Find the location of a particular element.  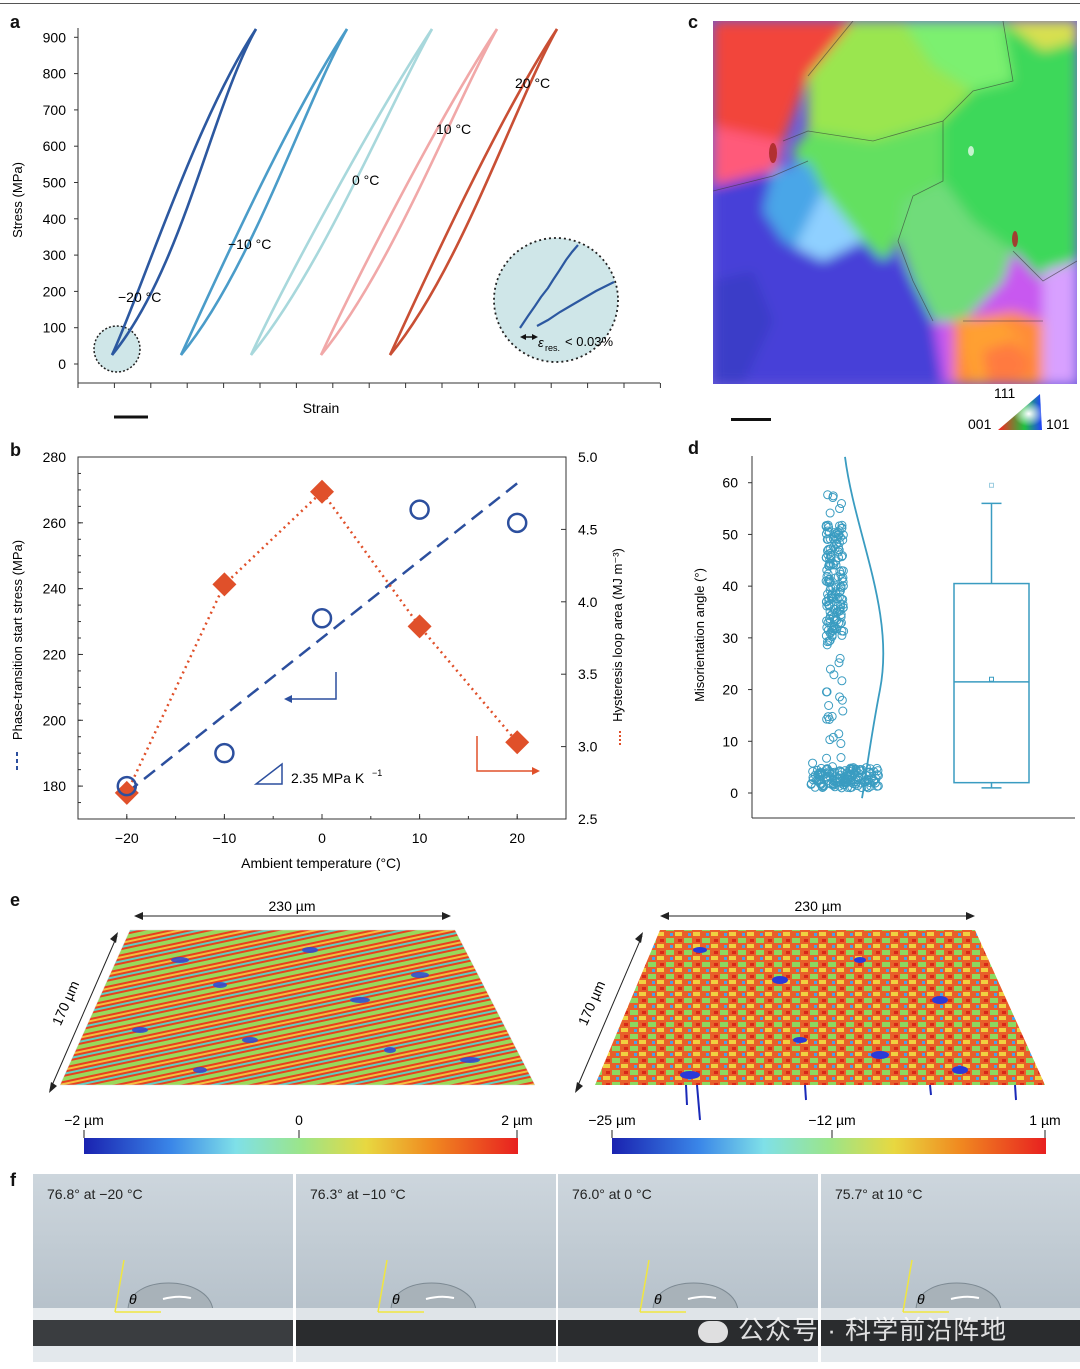

panel-a-ylabel: Stress (MPa) is located at coordinates (17, 200).